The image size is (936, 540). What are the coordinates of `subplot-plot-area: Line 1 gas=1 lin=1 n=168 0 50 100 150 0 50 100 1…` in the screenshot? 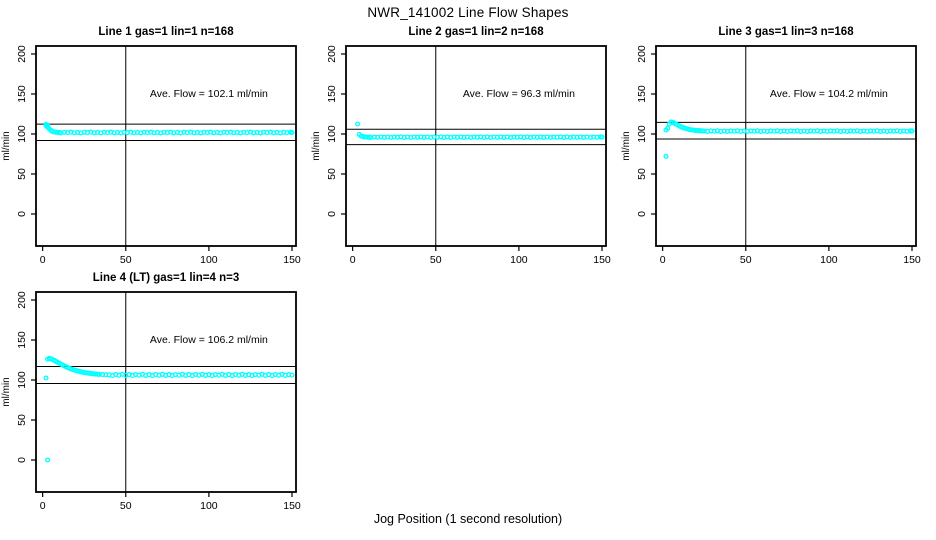 It's located at (151, 146).